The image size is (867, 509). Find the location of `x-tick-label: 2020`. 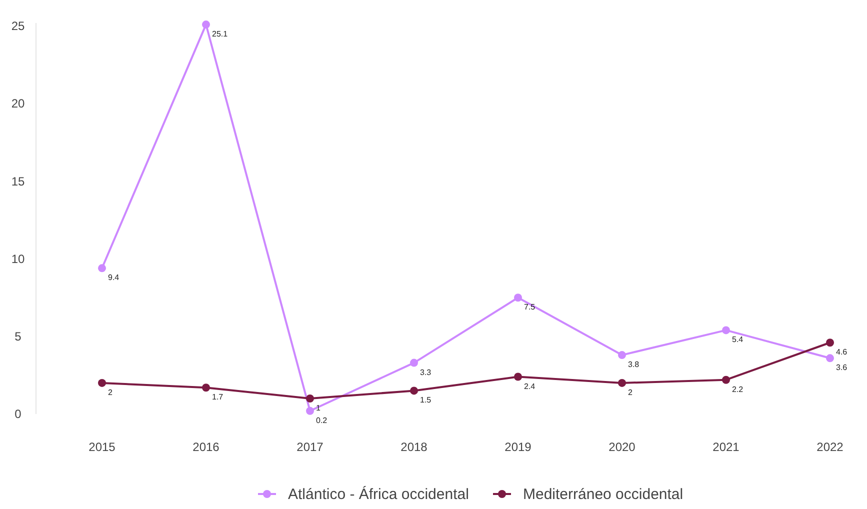

x-tick-label: 2020 is located at coordinates (622, 447).